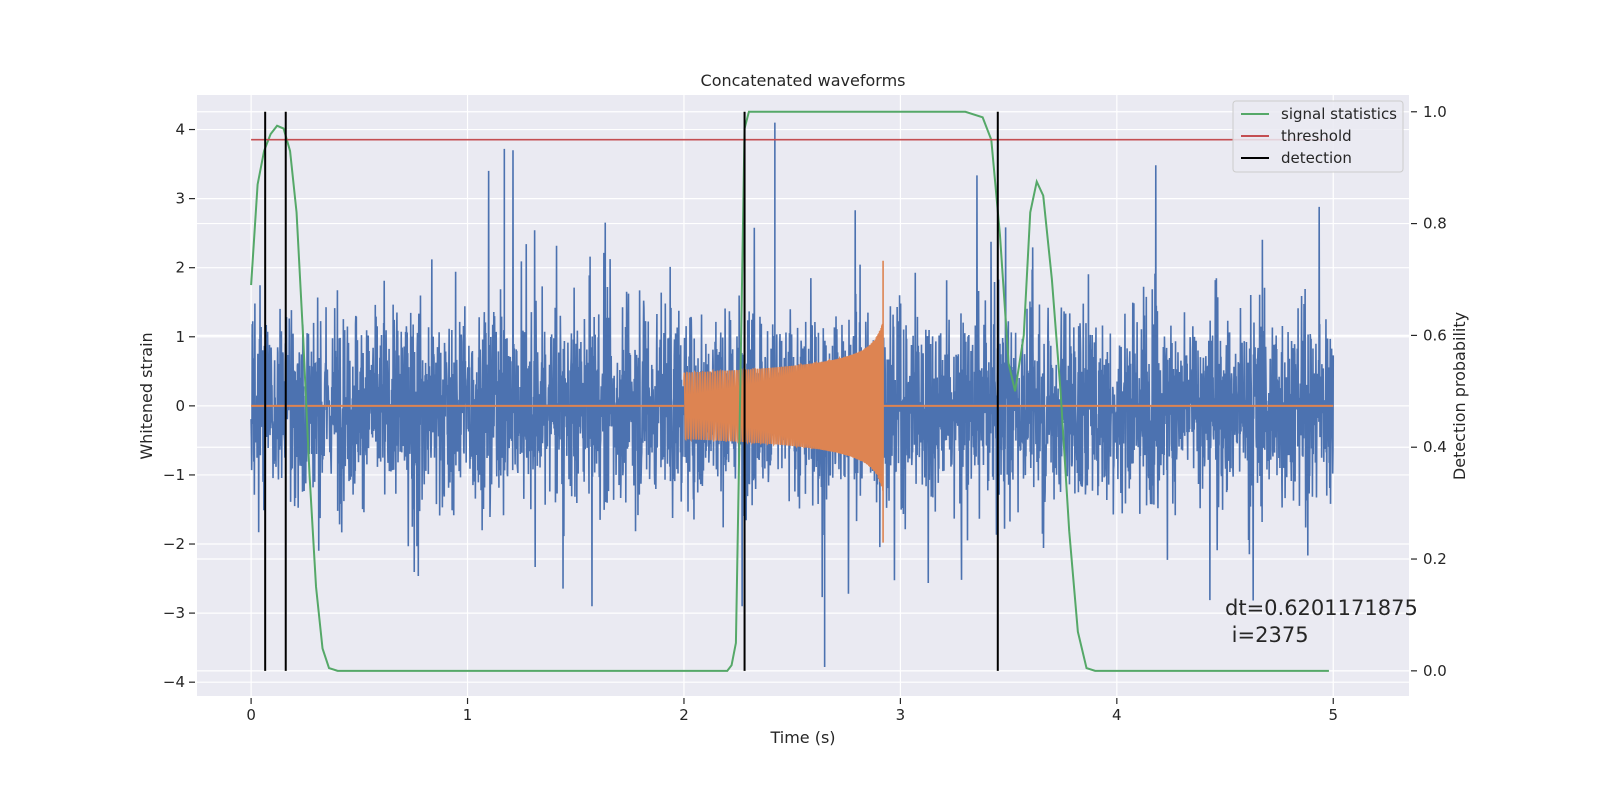 The height and width of the screenshot is (804, 1600). Describe the element at coordinates (803, 80) in the screenshot. I see `chart-title: Concatenated waveforms` at that location.